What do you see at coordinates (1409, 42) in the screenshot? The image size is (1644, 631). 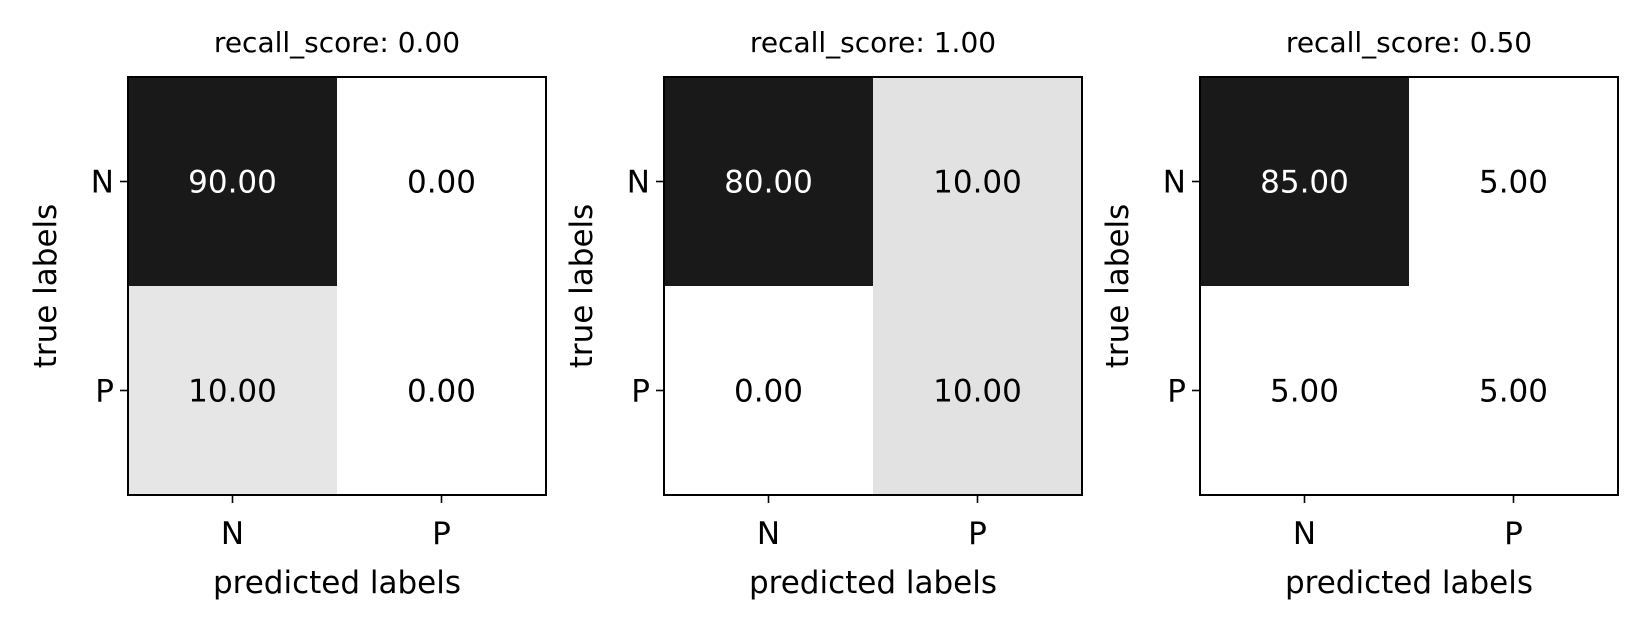 I see `chart-title: recall_score: 0.50` at bounding box center [1409, 42].